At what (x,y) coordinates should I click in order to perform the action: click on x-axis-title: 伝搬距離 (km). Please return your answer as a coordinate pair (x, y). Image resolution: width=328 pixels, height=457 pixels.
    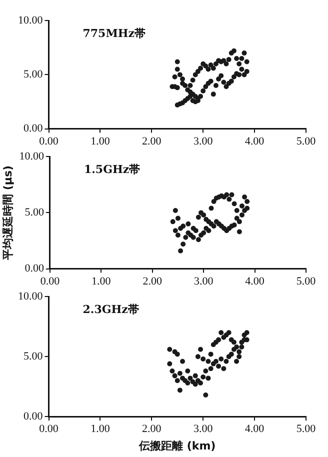
    Looking at the image, I should click on (177, 445).